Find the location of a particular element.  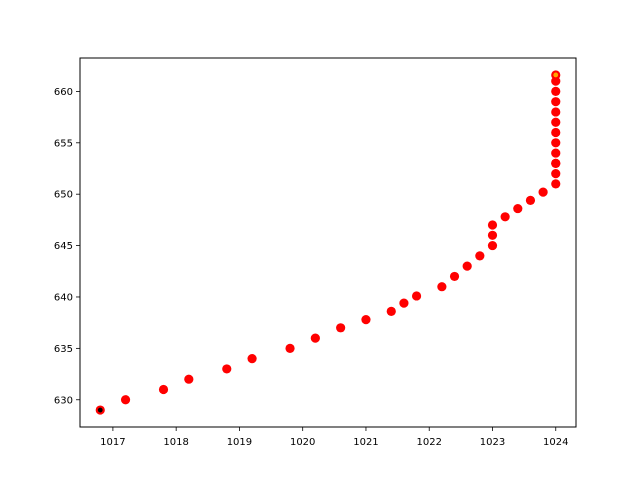

x-tick-label: 1021 is located at coordinates (365, 442).